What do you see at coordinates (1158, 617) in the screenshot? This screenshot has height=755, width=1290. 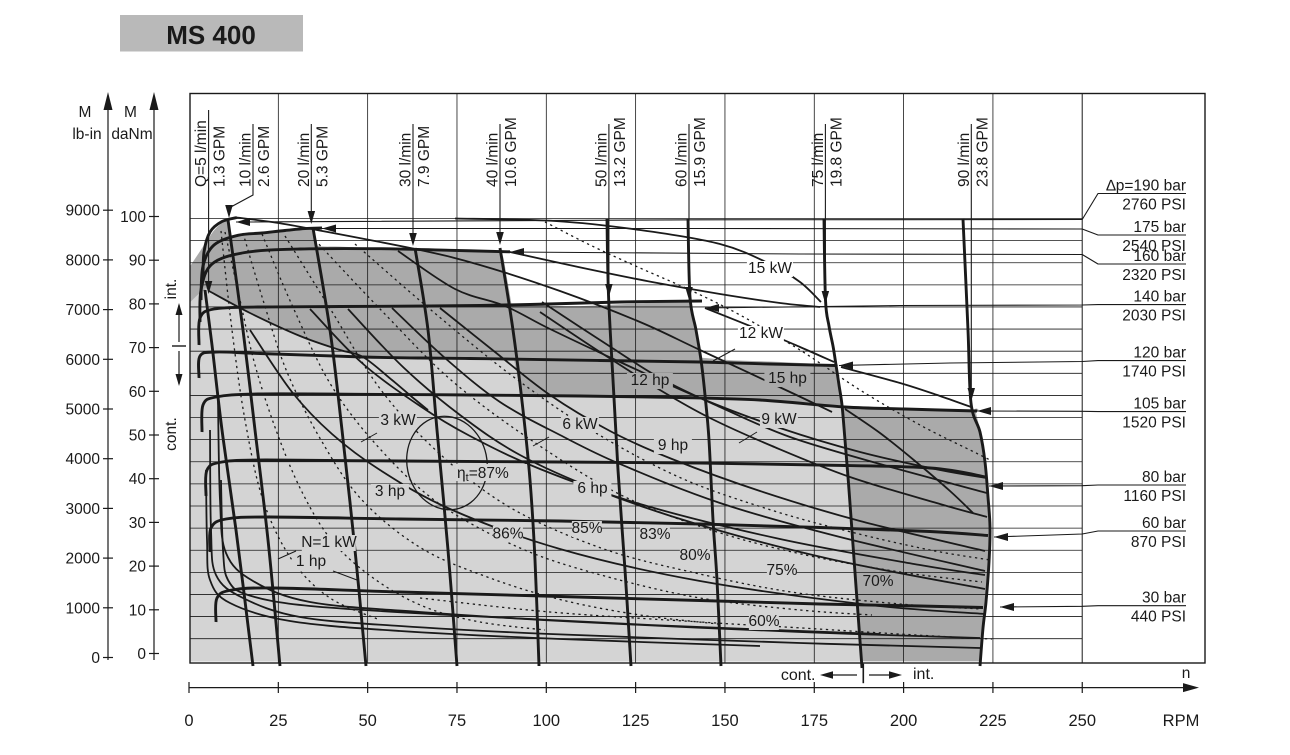 I see `svg-text: 440 PSI` at bounding box center [1158, 617].